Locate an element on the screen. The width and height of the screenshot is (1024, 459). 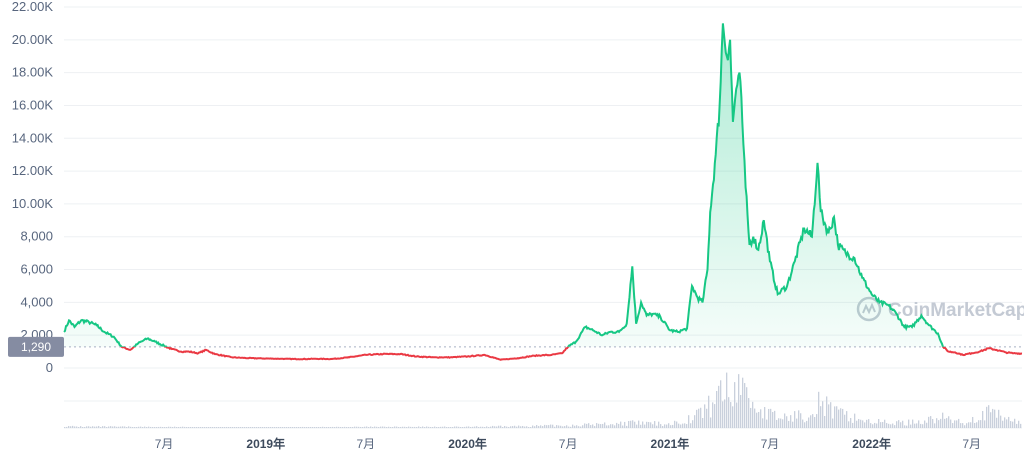
y-tick-label: 20.00K is located at coordinates (33, 39).